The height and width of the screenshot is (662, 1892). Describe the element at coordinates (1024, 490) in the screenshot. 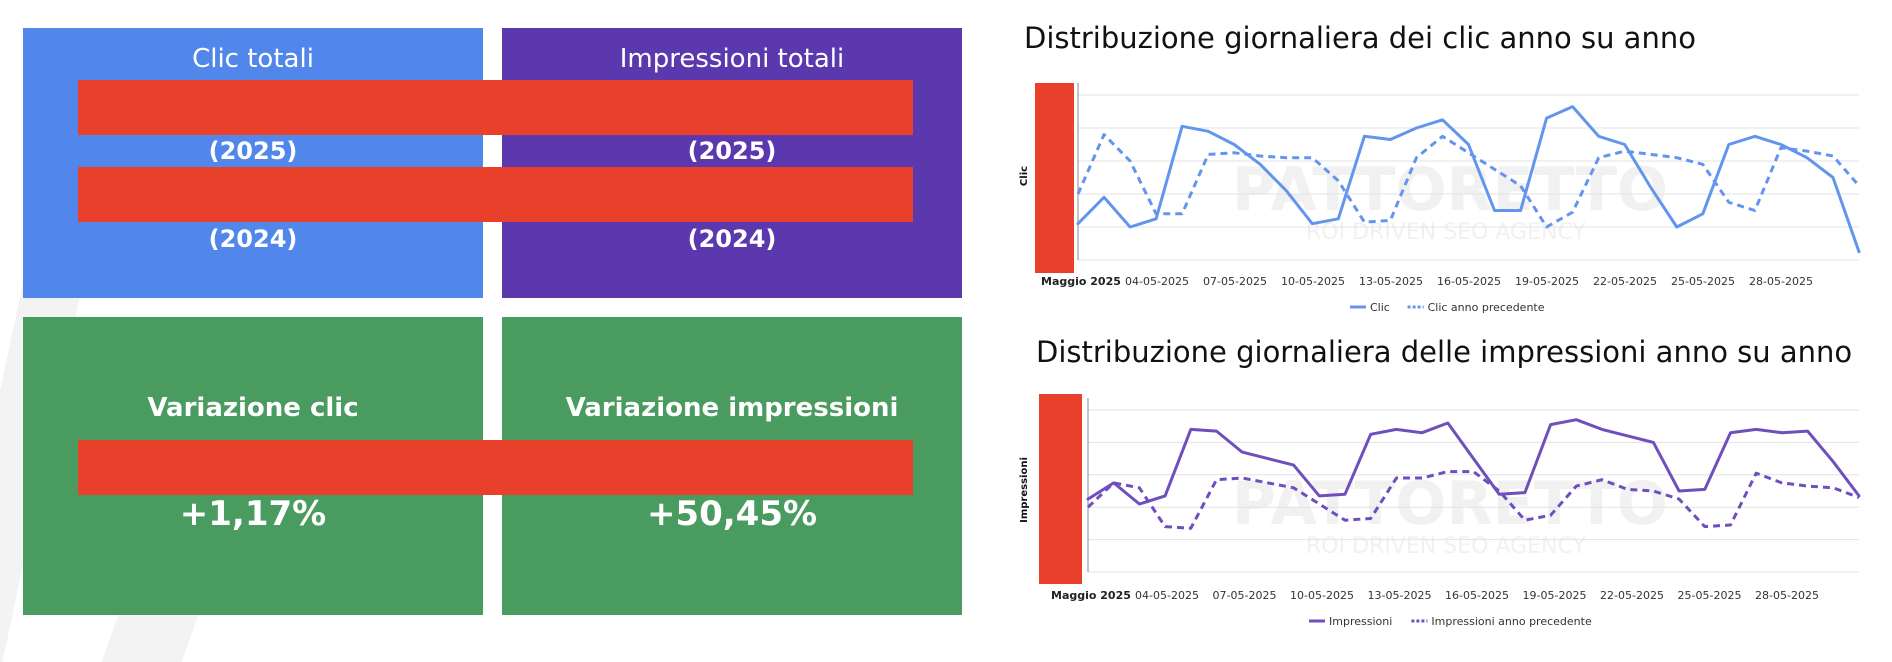

I see `impressions-y-axis-label: Impressioni` at that location.